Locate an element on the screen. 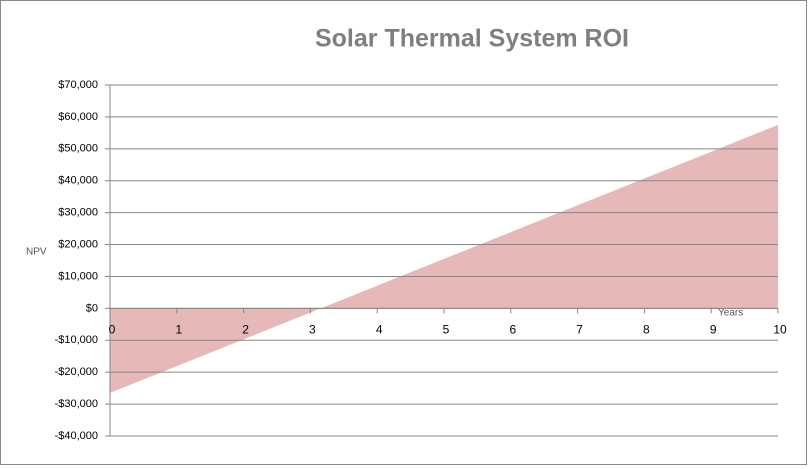 The width and height of the screenshot is (811, 469). y-tick-label: $20,000 is located at coordinates (78, 244).